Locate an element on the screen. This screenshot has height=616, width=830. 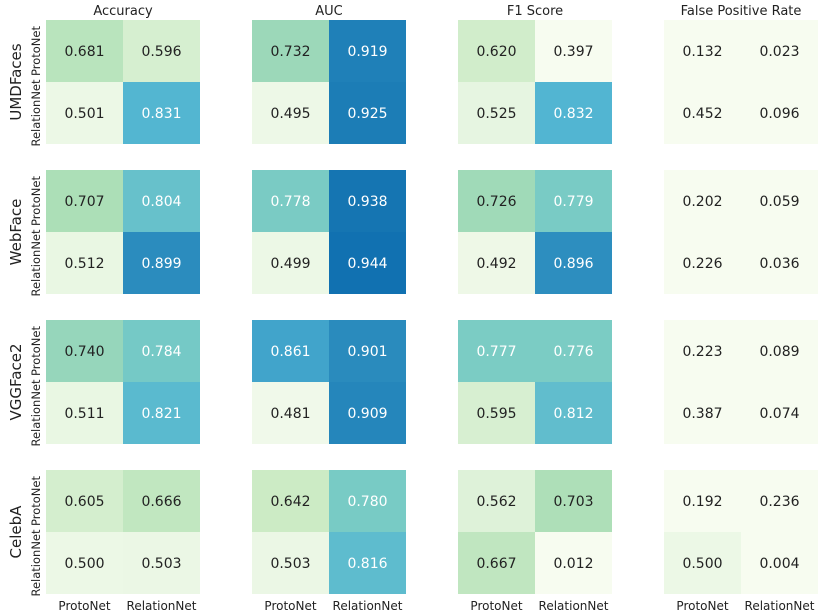
cell-value-label: 0.667 is located at coordinates (496, 564).